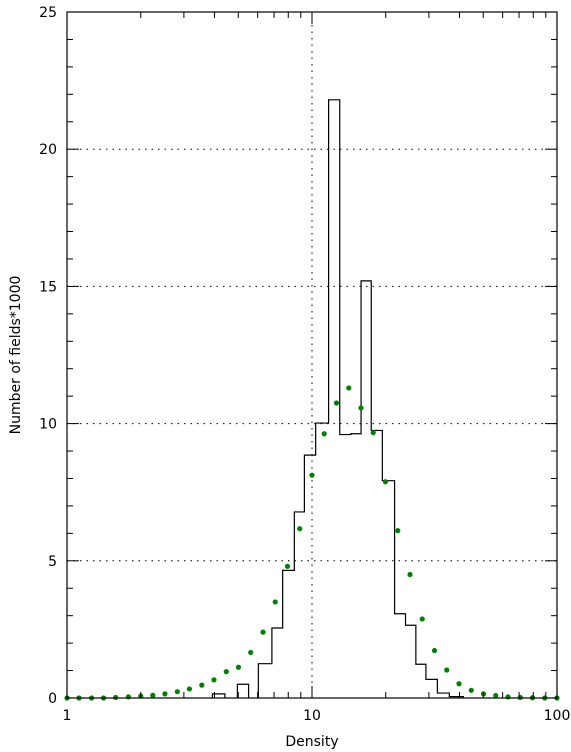  What do you see at coordinates (16, 355) in the screenshot?
I see `y-axis-label: Number of fields*1000` at bounding box center [16, 355].